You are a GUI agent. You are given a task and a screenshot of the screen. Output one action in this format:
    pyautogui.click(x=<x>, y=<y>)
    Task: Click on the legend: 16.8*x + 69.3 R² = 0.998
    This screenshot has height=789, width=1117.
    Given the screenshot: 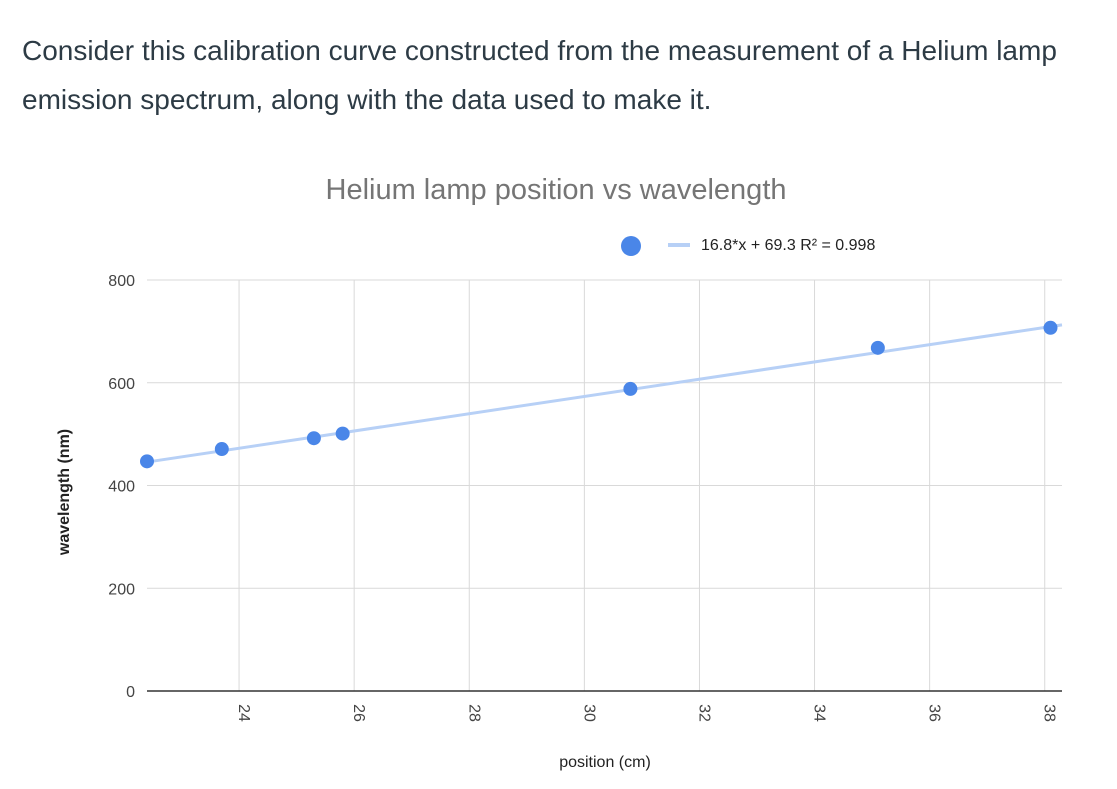 What is the action you would take?
    pyautogui.click(x=748, y=246)
    